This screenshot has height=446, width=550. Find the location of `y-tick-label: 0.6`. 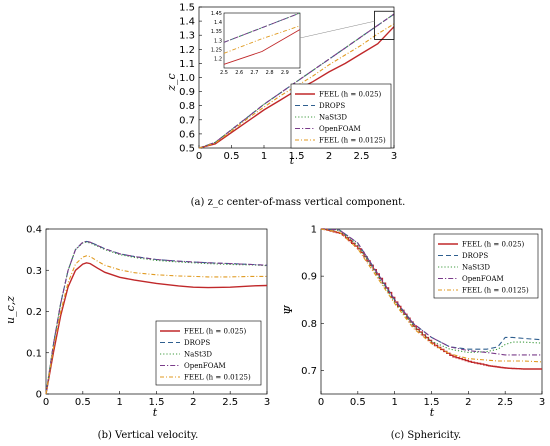

y-tick-label: 0.6 is located at coordinates (187, 134).